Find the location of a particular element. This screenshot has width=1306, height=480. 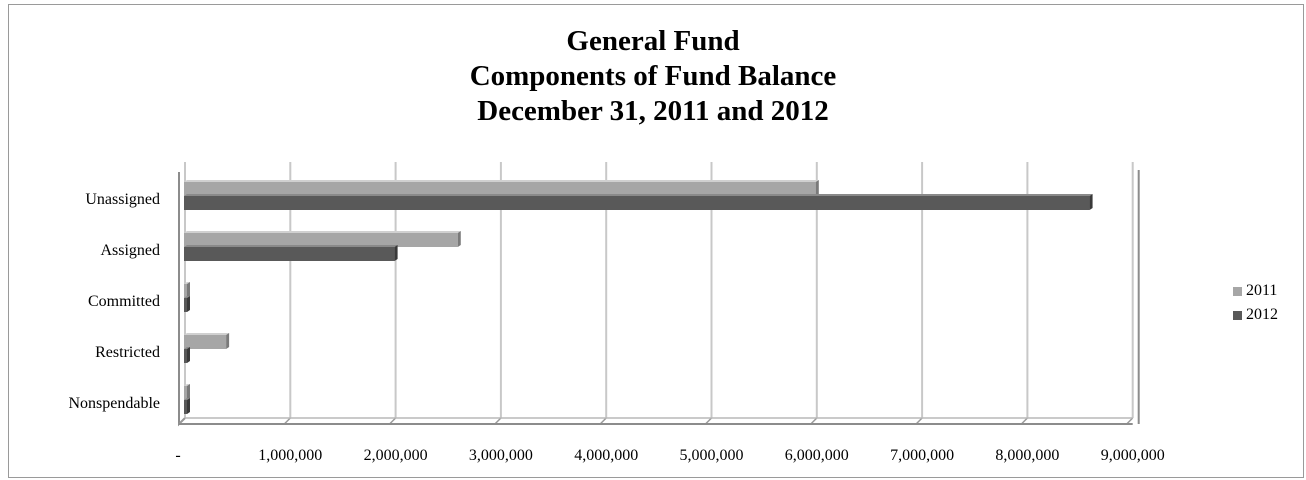

bar-2012-unassigned is located at coordinates (637, 203).